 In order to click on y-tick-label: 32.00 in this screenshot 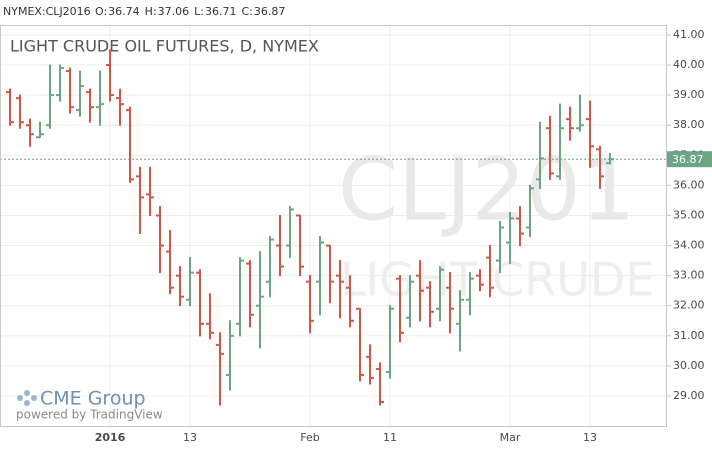, I will do `click(689, 305)`.